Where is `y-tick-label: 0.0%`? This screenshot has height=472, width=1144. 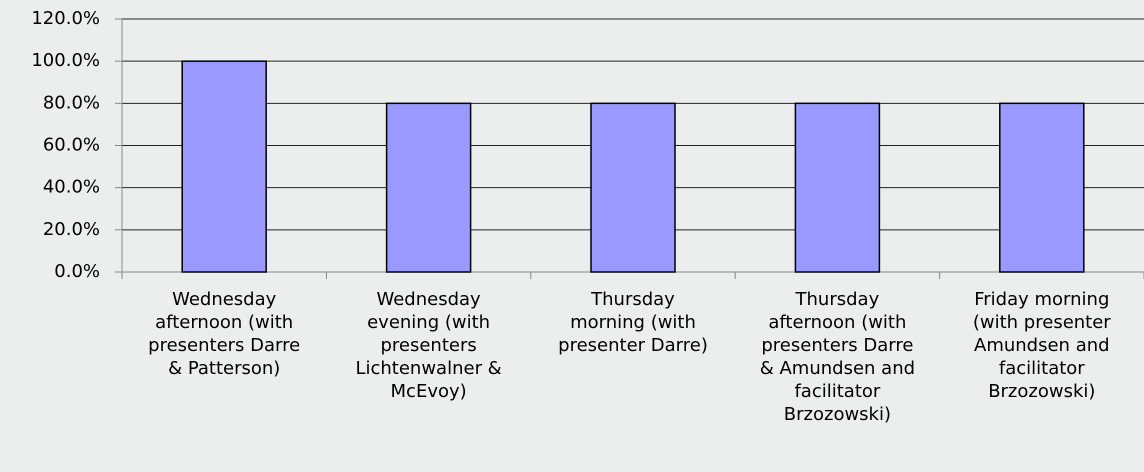
y-tick-label: 0.0% is located at coordinates (77, 271).